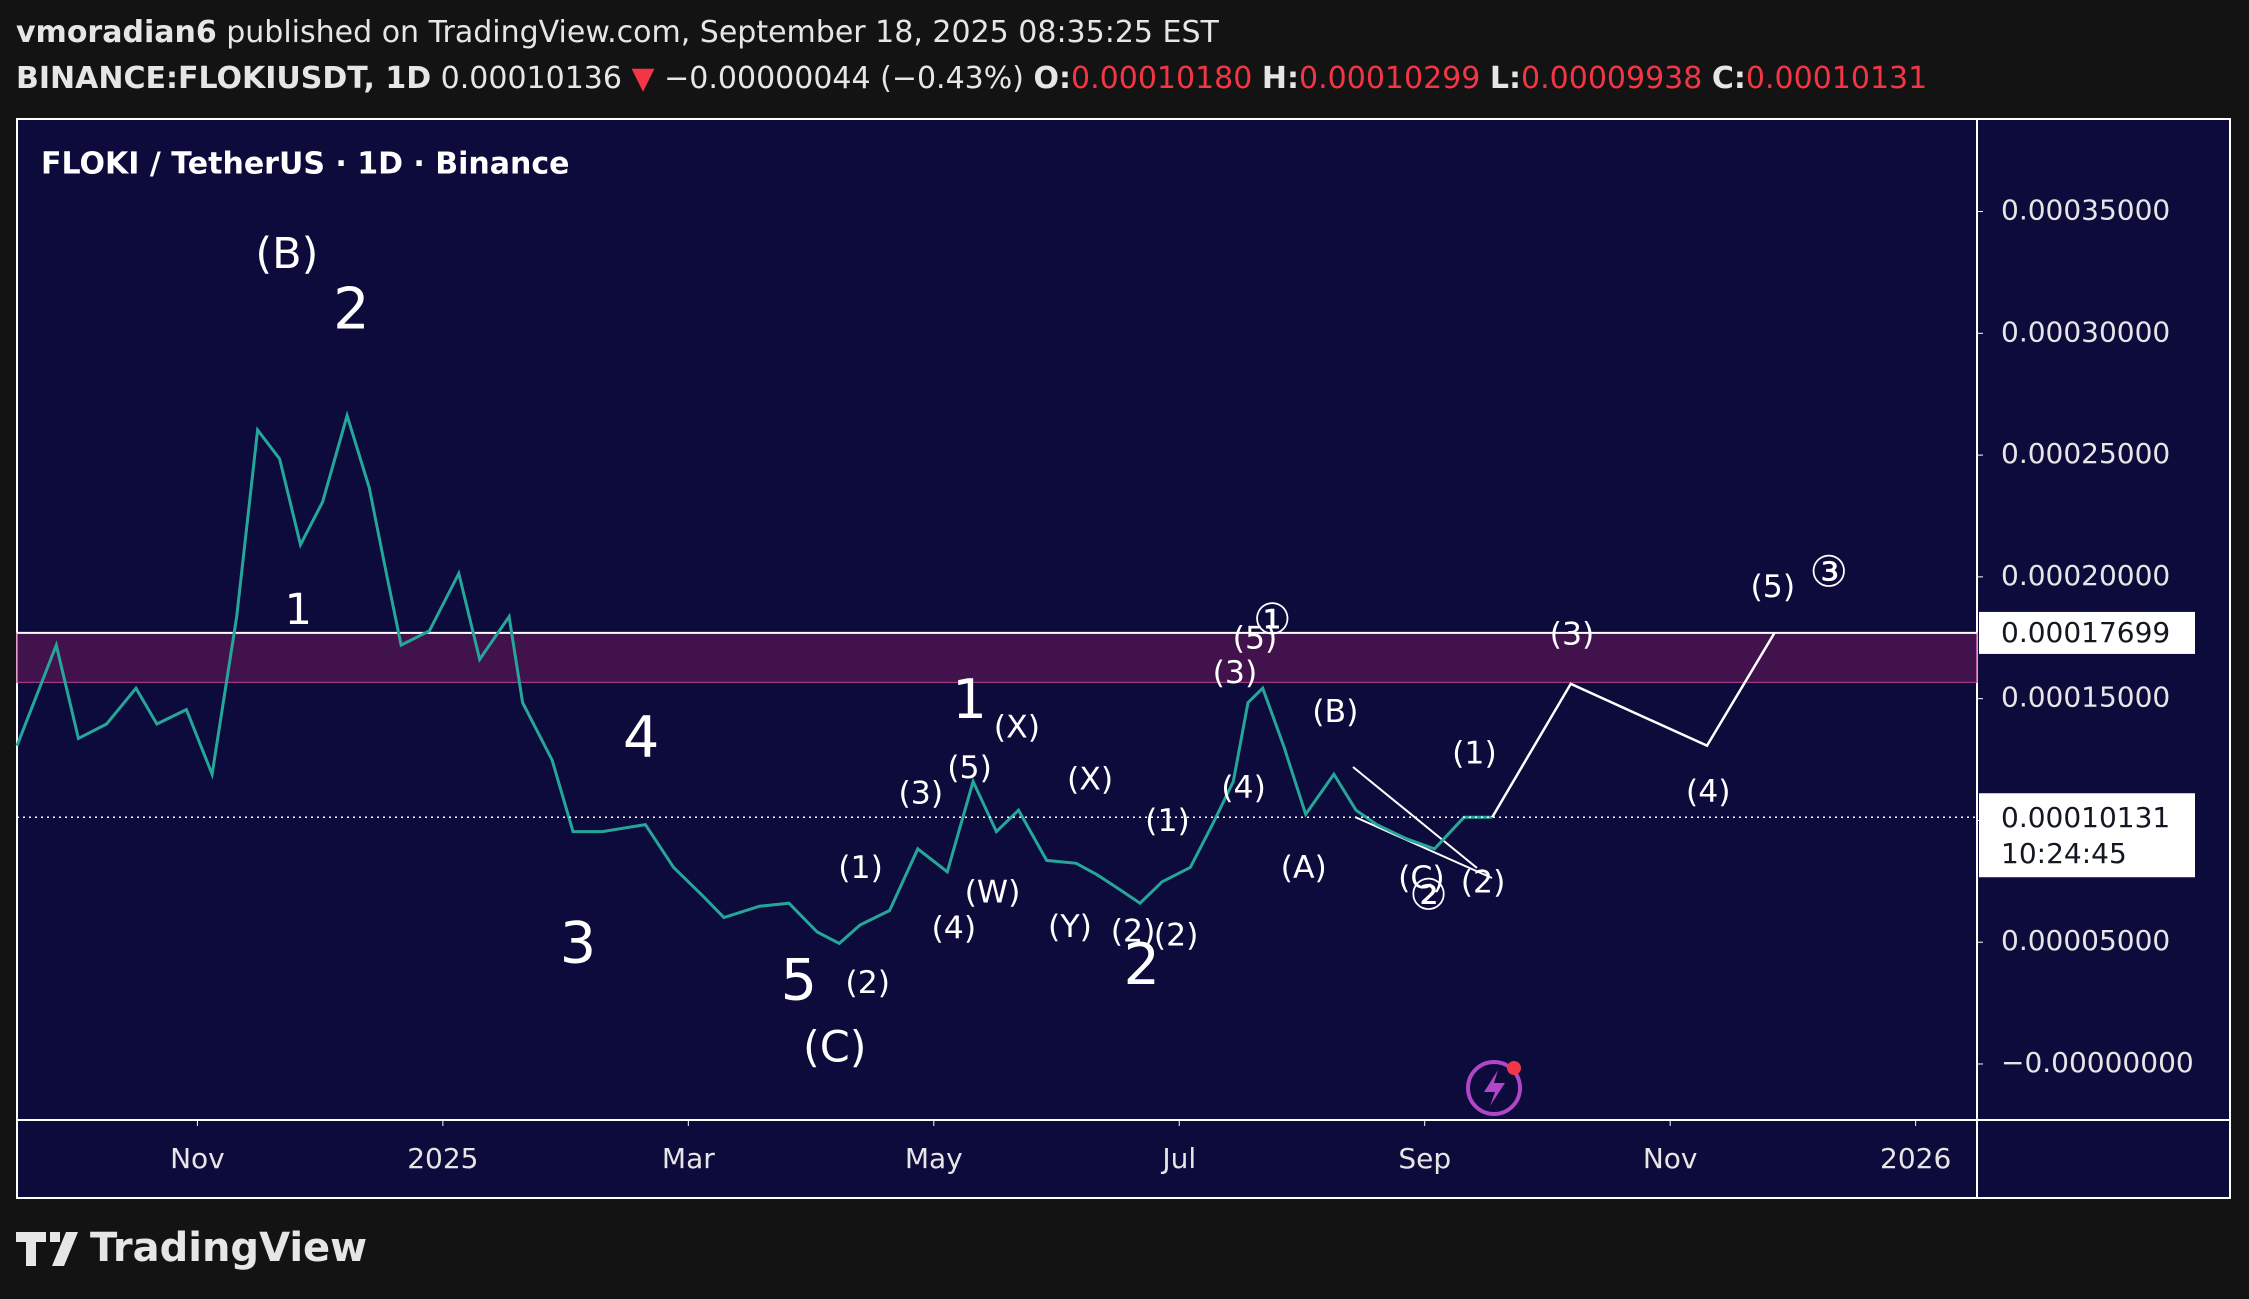 The width and height of the screenshot is (2249, 1299). What do you see at coordinates (531, 78) in the screenshot?
I see `last: 0.00010136` at bounding box center [531, 78].